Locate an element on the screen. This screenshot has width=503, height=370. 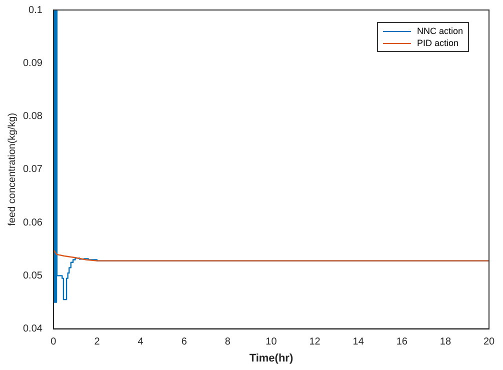
legend-label: PID action is located at coordinates (438, 43).